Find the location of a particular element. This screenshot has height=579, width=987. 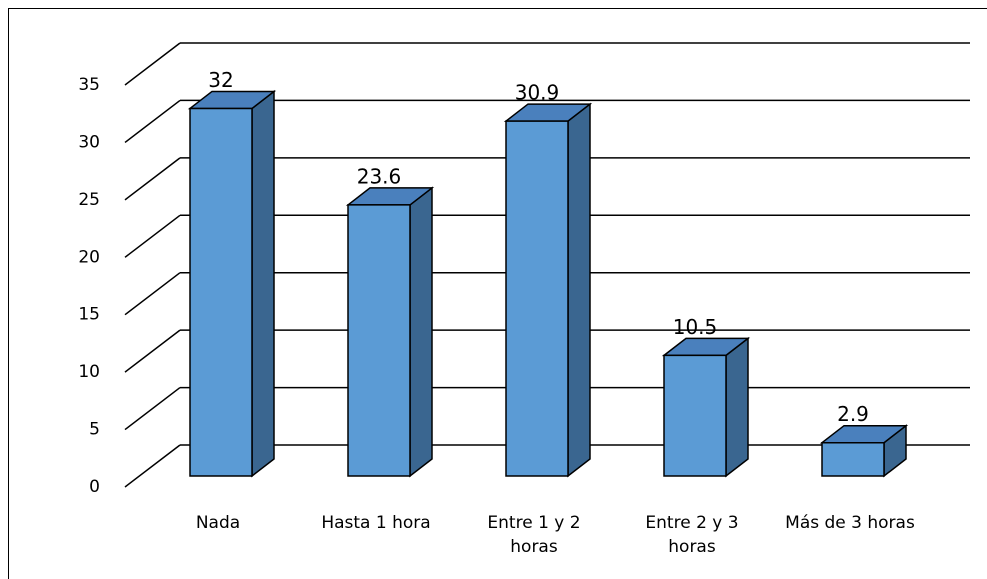

x-tick-label: Más de 3 horas is located at coordinates (850, 523).